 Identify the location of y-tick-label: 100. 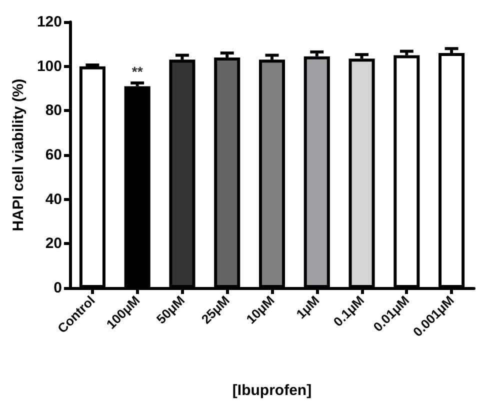
(49, 66).